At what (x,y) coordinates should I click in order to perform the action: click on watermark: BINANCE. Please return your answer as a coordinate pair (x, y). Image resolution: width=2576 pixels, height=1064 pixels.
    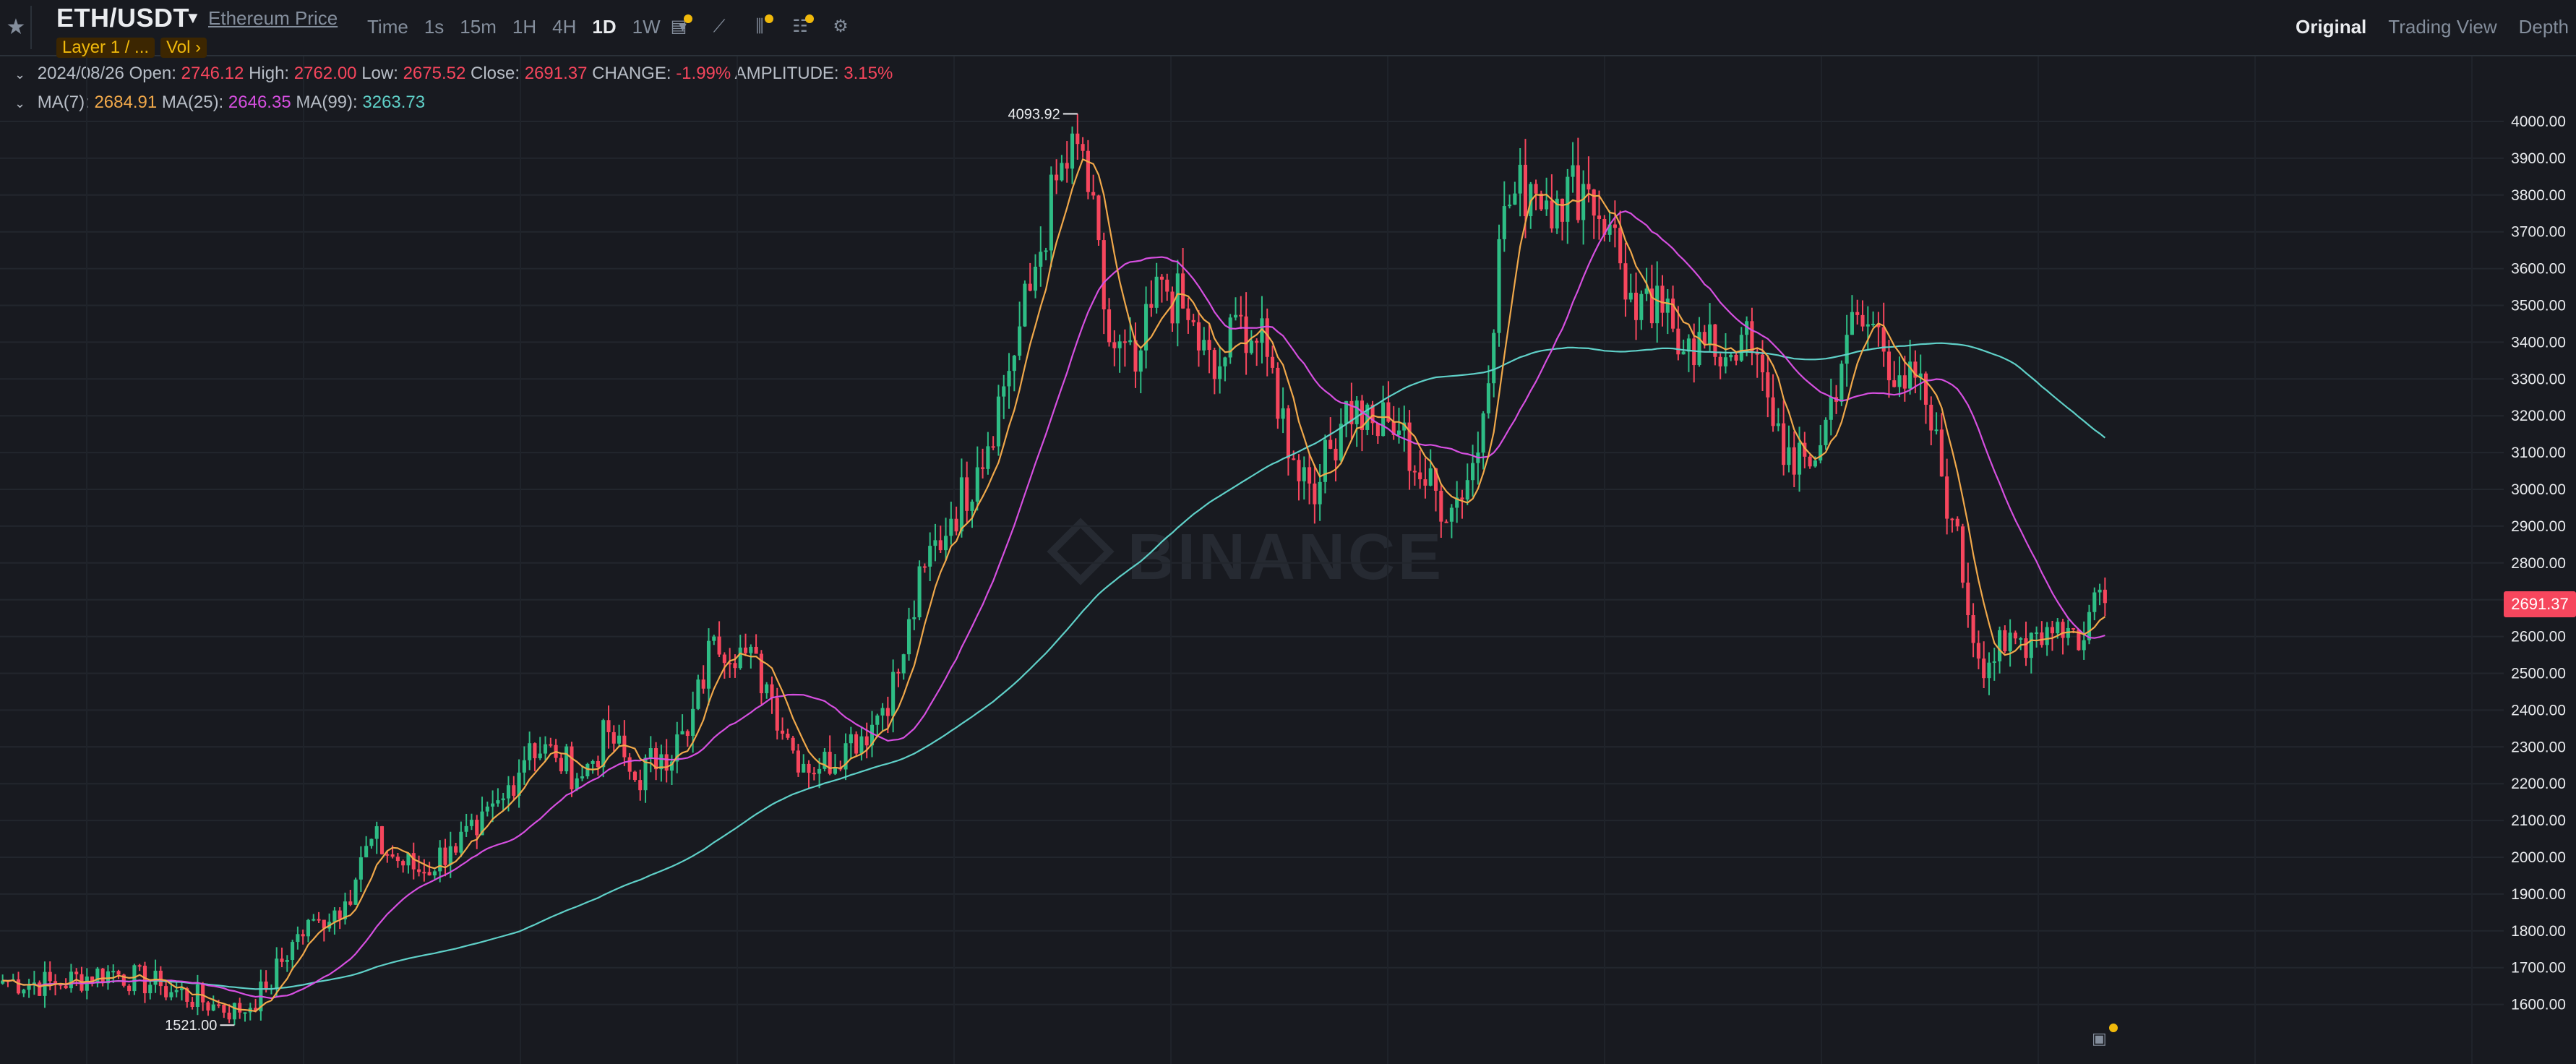
    Looking at the image, I should click on (1287, 557).